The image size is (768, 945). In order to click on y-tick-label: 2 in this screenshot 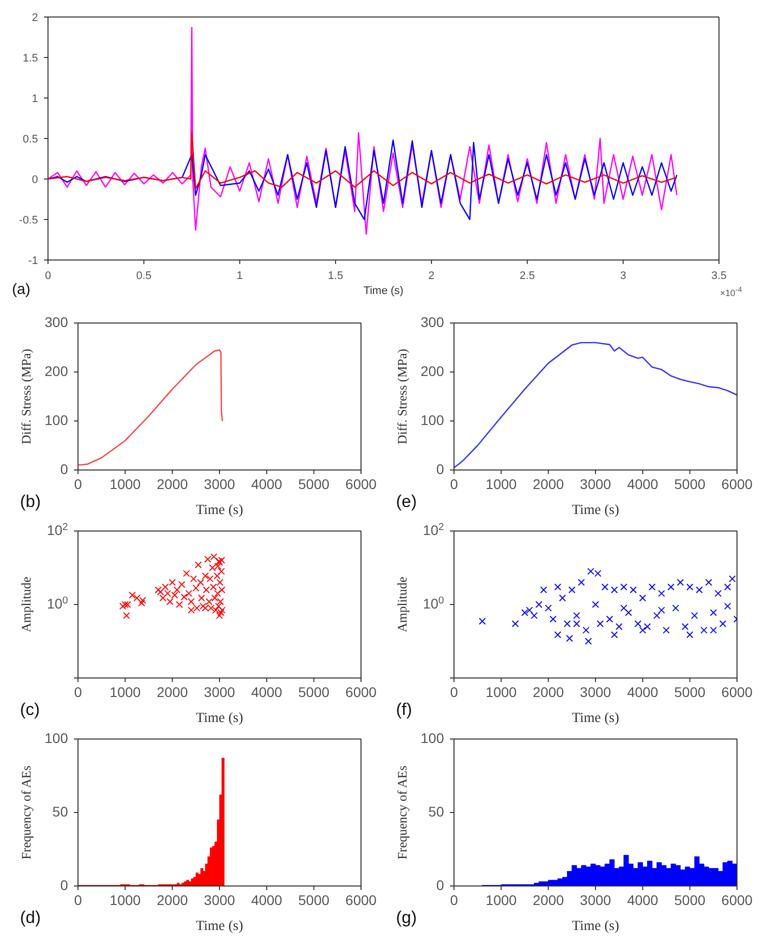, I will do `click(35, 18)`.